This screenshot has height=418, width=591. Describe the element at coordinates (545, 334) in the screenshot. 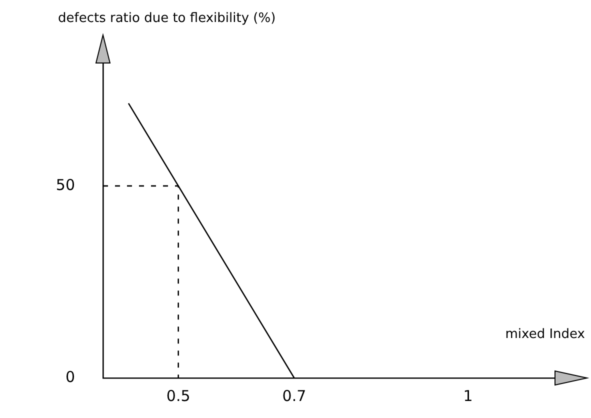

I see `x-axis-title: mixed Index` at that location.